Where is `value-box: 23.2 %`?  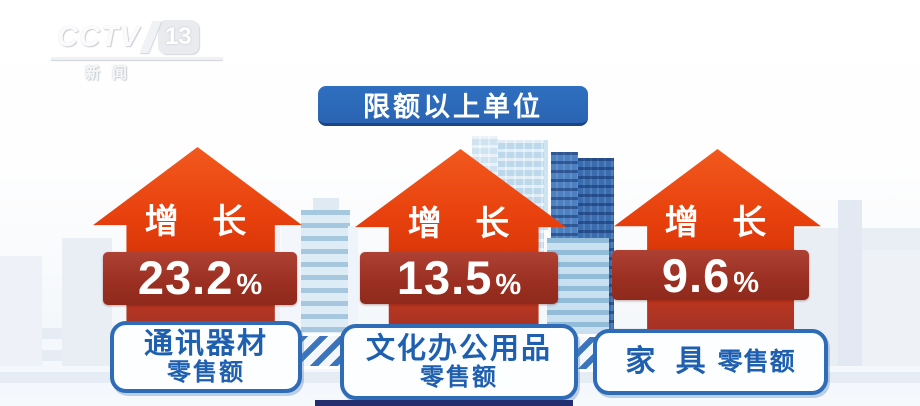 value-box: 23.2 % is located at coordinates (200, 278).